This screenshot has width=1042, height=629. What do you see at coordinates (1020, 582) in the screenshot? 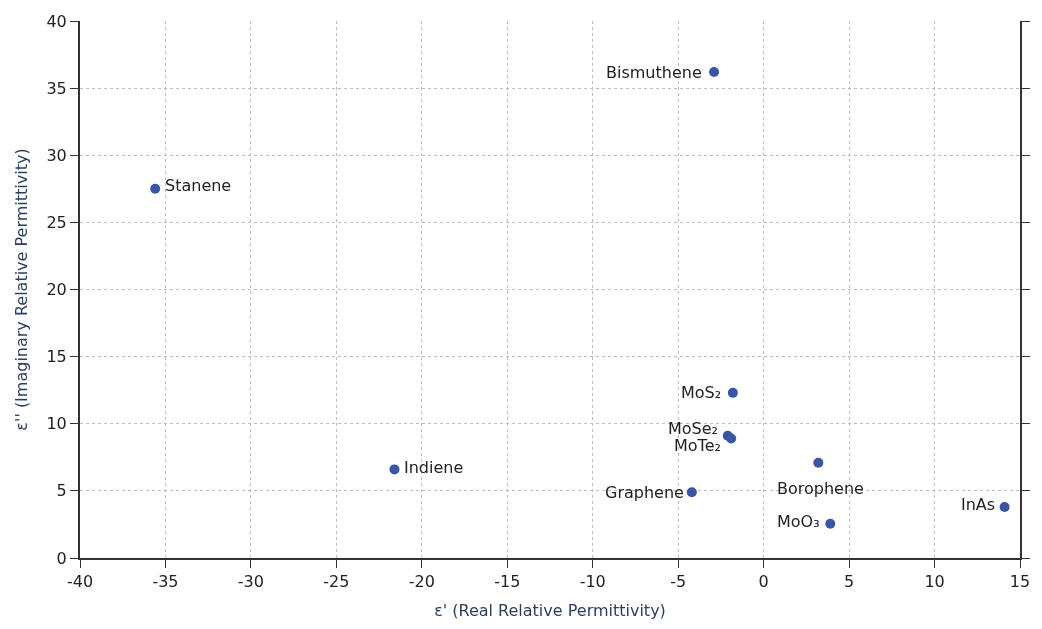
I see `x-tick-label: 15` at bounding box center [1020, 582].